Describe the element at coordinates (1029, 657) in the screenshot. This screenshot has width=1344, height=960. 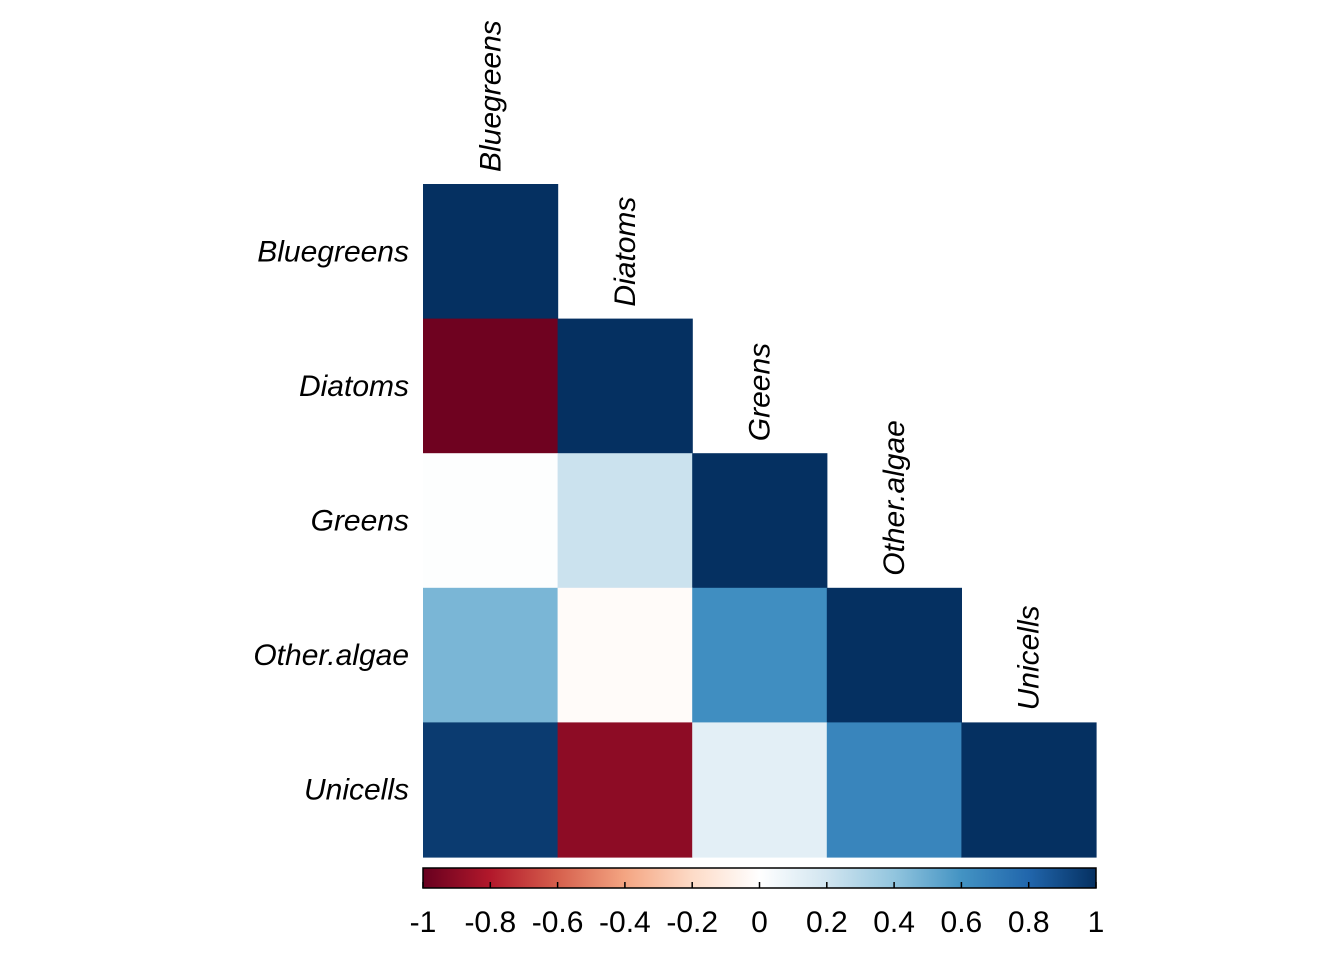
I see `column-label: Unicells` at that location.